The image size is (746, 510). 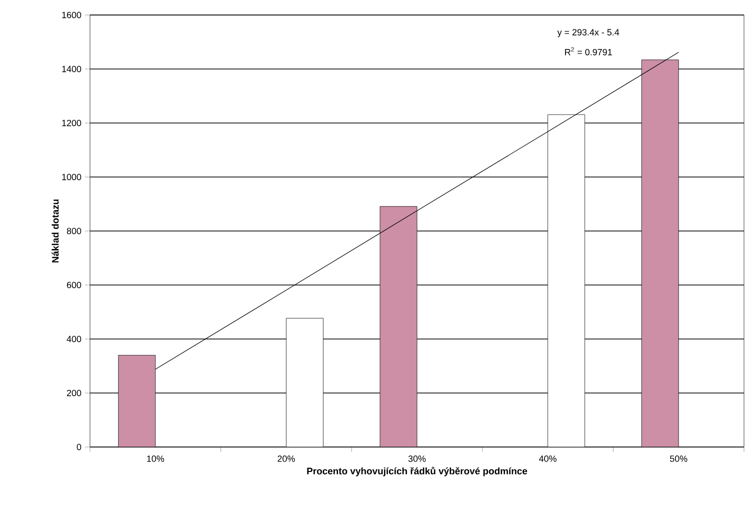 What do you see at coordinates (588, 33) in the screenshot?
I see `annotation: y = 293.4x - 5.4` at bounding box center [588, 33].